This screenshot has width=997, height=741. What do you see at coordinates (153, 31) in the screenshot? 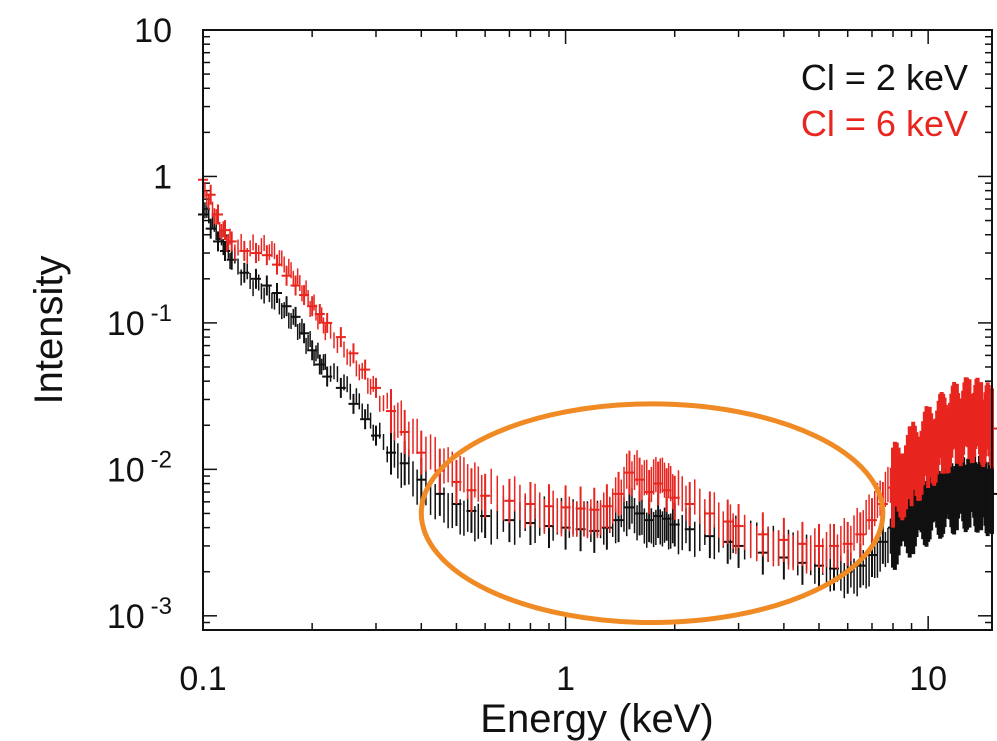
I see `y-tick-label: 10` at bounding box center [153, 31].